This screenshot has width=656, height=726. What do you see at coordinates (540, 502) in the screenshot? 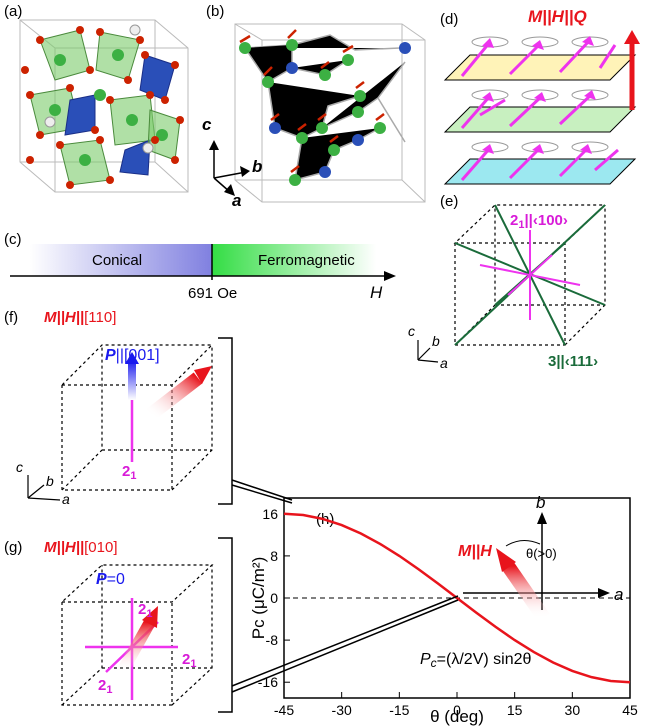
I see `inset-axis-b: b` at bounding box center [540, 502].